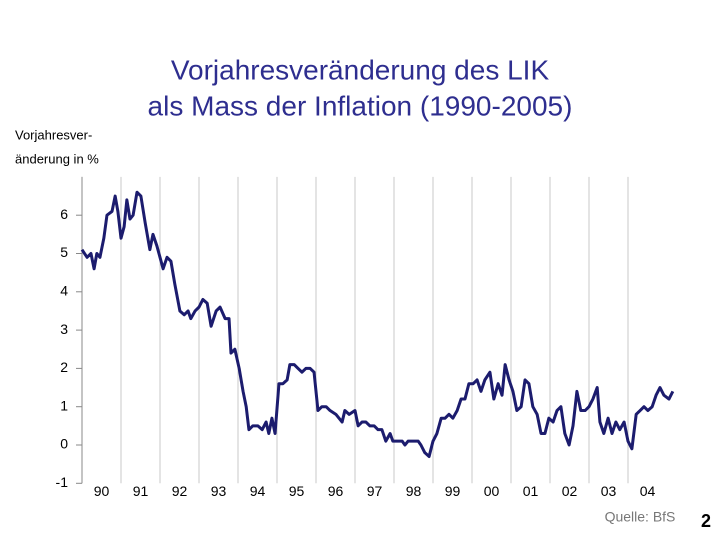 This screenshot has height=540, width=720. What do you see at coordinates (531, 491) in the screenshot?
I see `x-tick-label: 01` at bounding box center [531, 491].